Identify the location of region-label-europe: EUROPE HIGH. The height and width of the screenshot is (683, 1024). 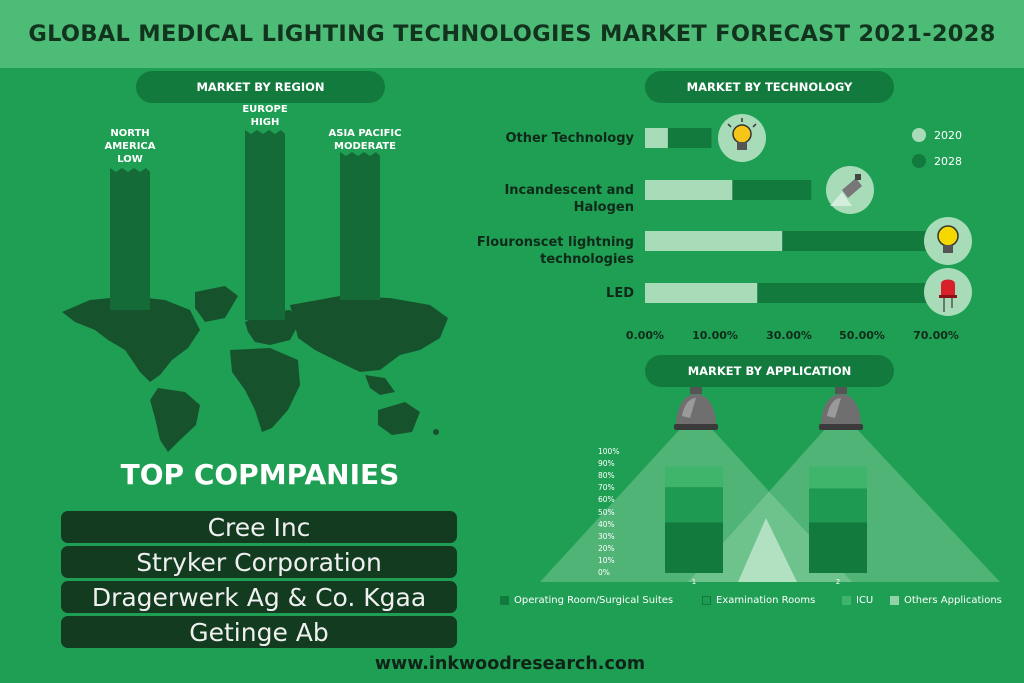
(265, 116).